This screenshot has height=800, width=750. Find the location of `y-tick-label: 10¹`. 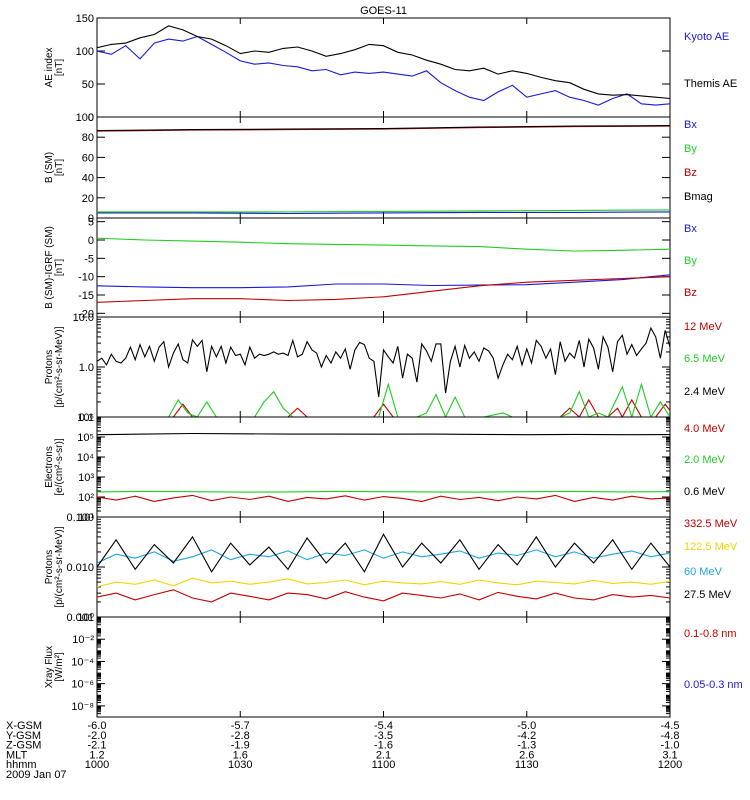

y-tick-label: 10¹ is located at coordinates (86, 518).